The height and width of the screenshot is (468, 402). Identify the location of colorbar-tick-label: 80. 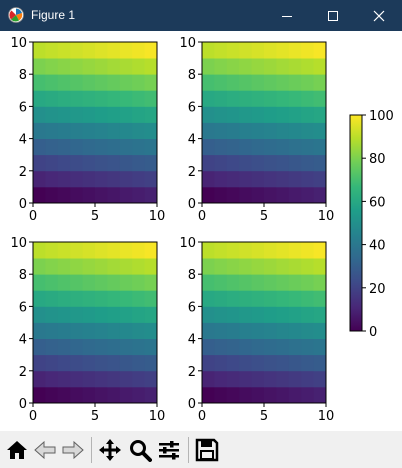
(377, 159).